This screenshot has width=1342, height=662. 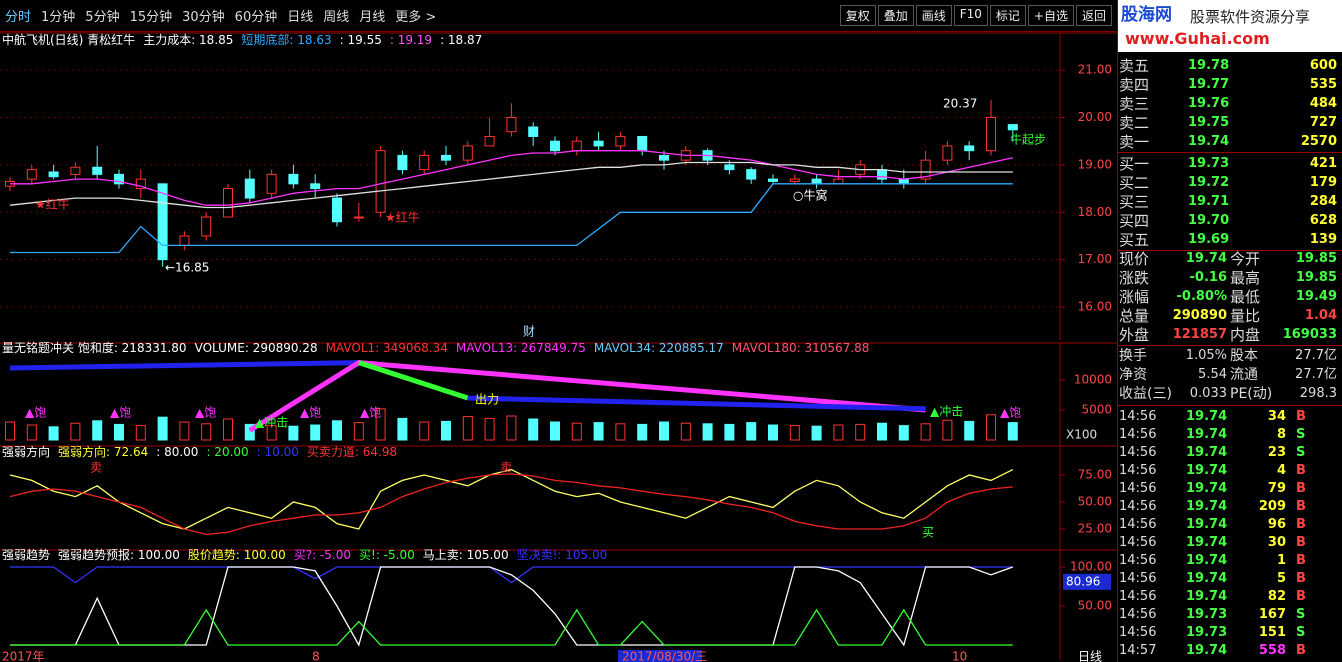 I want to click on book-label: 买三, so click(x=1134, y=202).